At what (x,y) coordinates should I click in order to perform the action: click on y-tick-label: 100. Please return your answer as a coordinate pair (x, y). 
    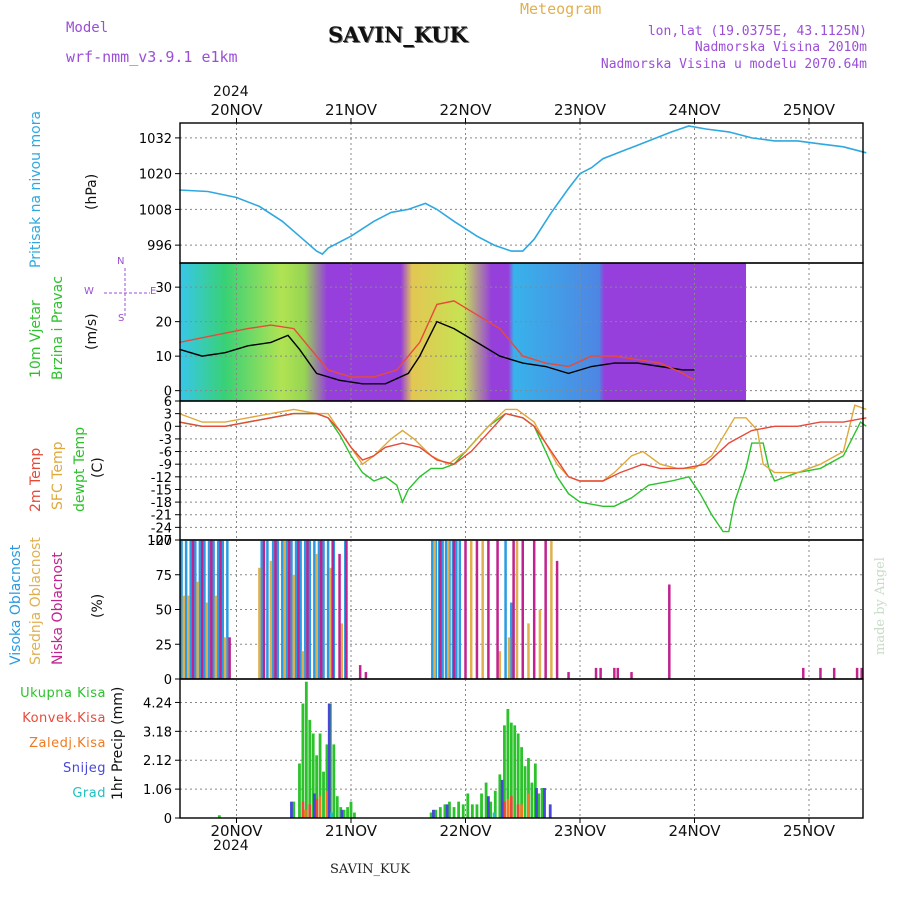
    Looking at the image, I should click on (159, 541).